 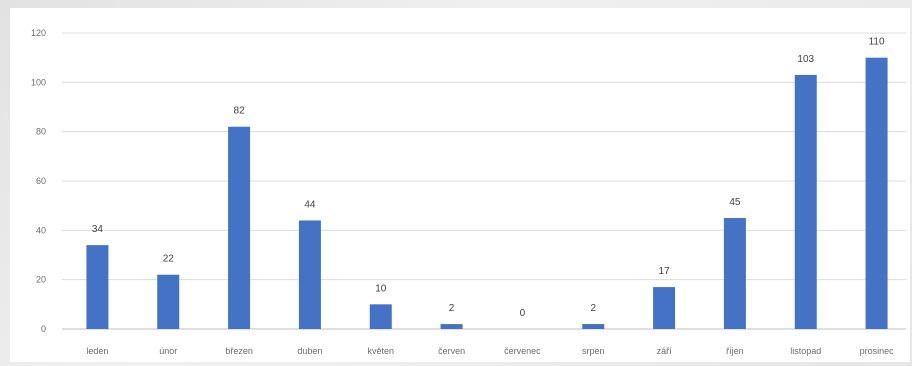 What do you see at coordinates (877, 42) in the screenshot?
I see `data-label: 110` at bounding box center [877, 42].